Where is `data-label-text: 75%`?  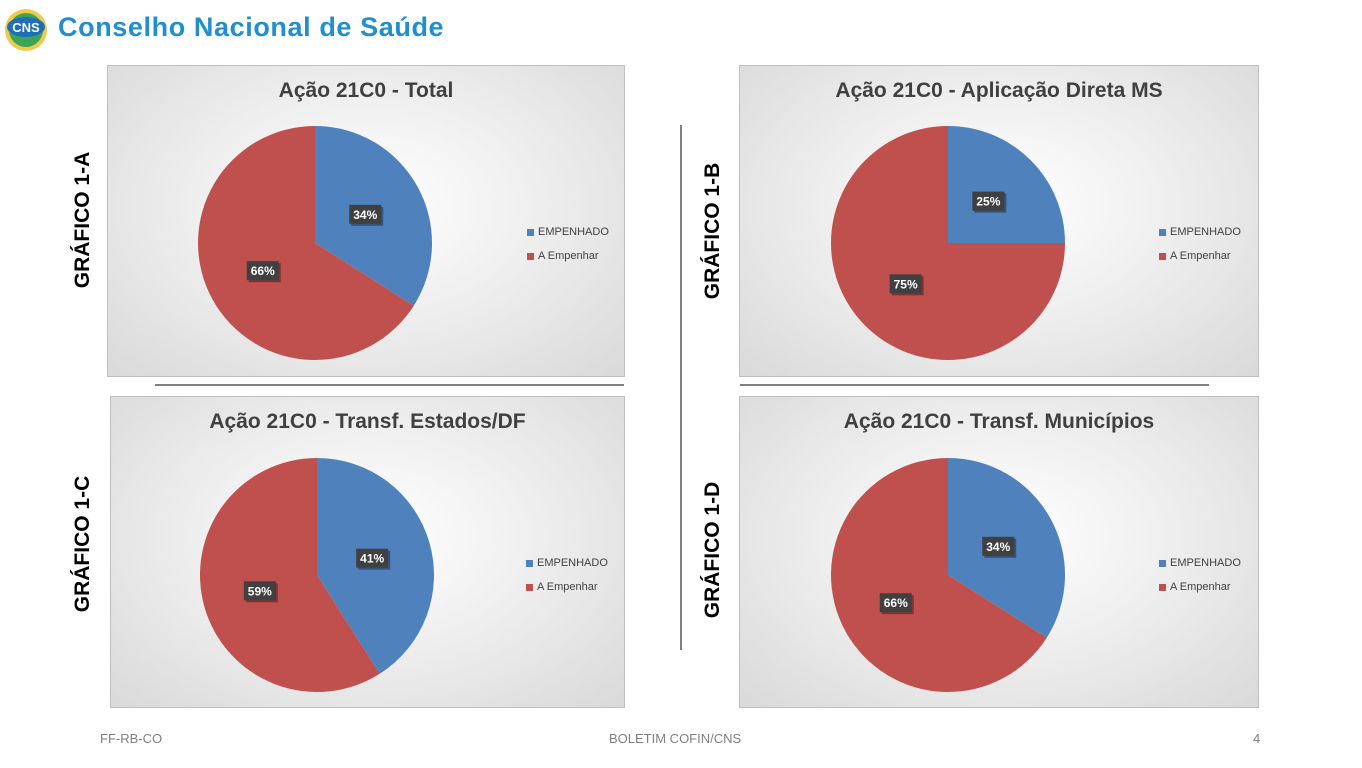
data-label-text: 75% is located at coordinates (906, 284).